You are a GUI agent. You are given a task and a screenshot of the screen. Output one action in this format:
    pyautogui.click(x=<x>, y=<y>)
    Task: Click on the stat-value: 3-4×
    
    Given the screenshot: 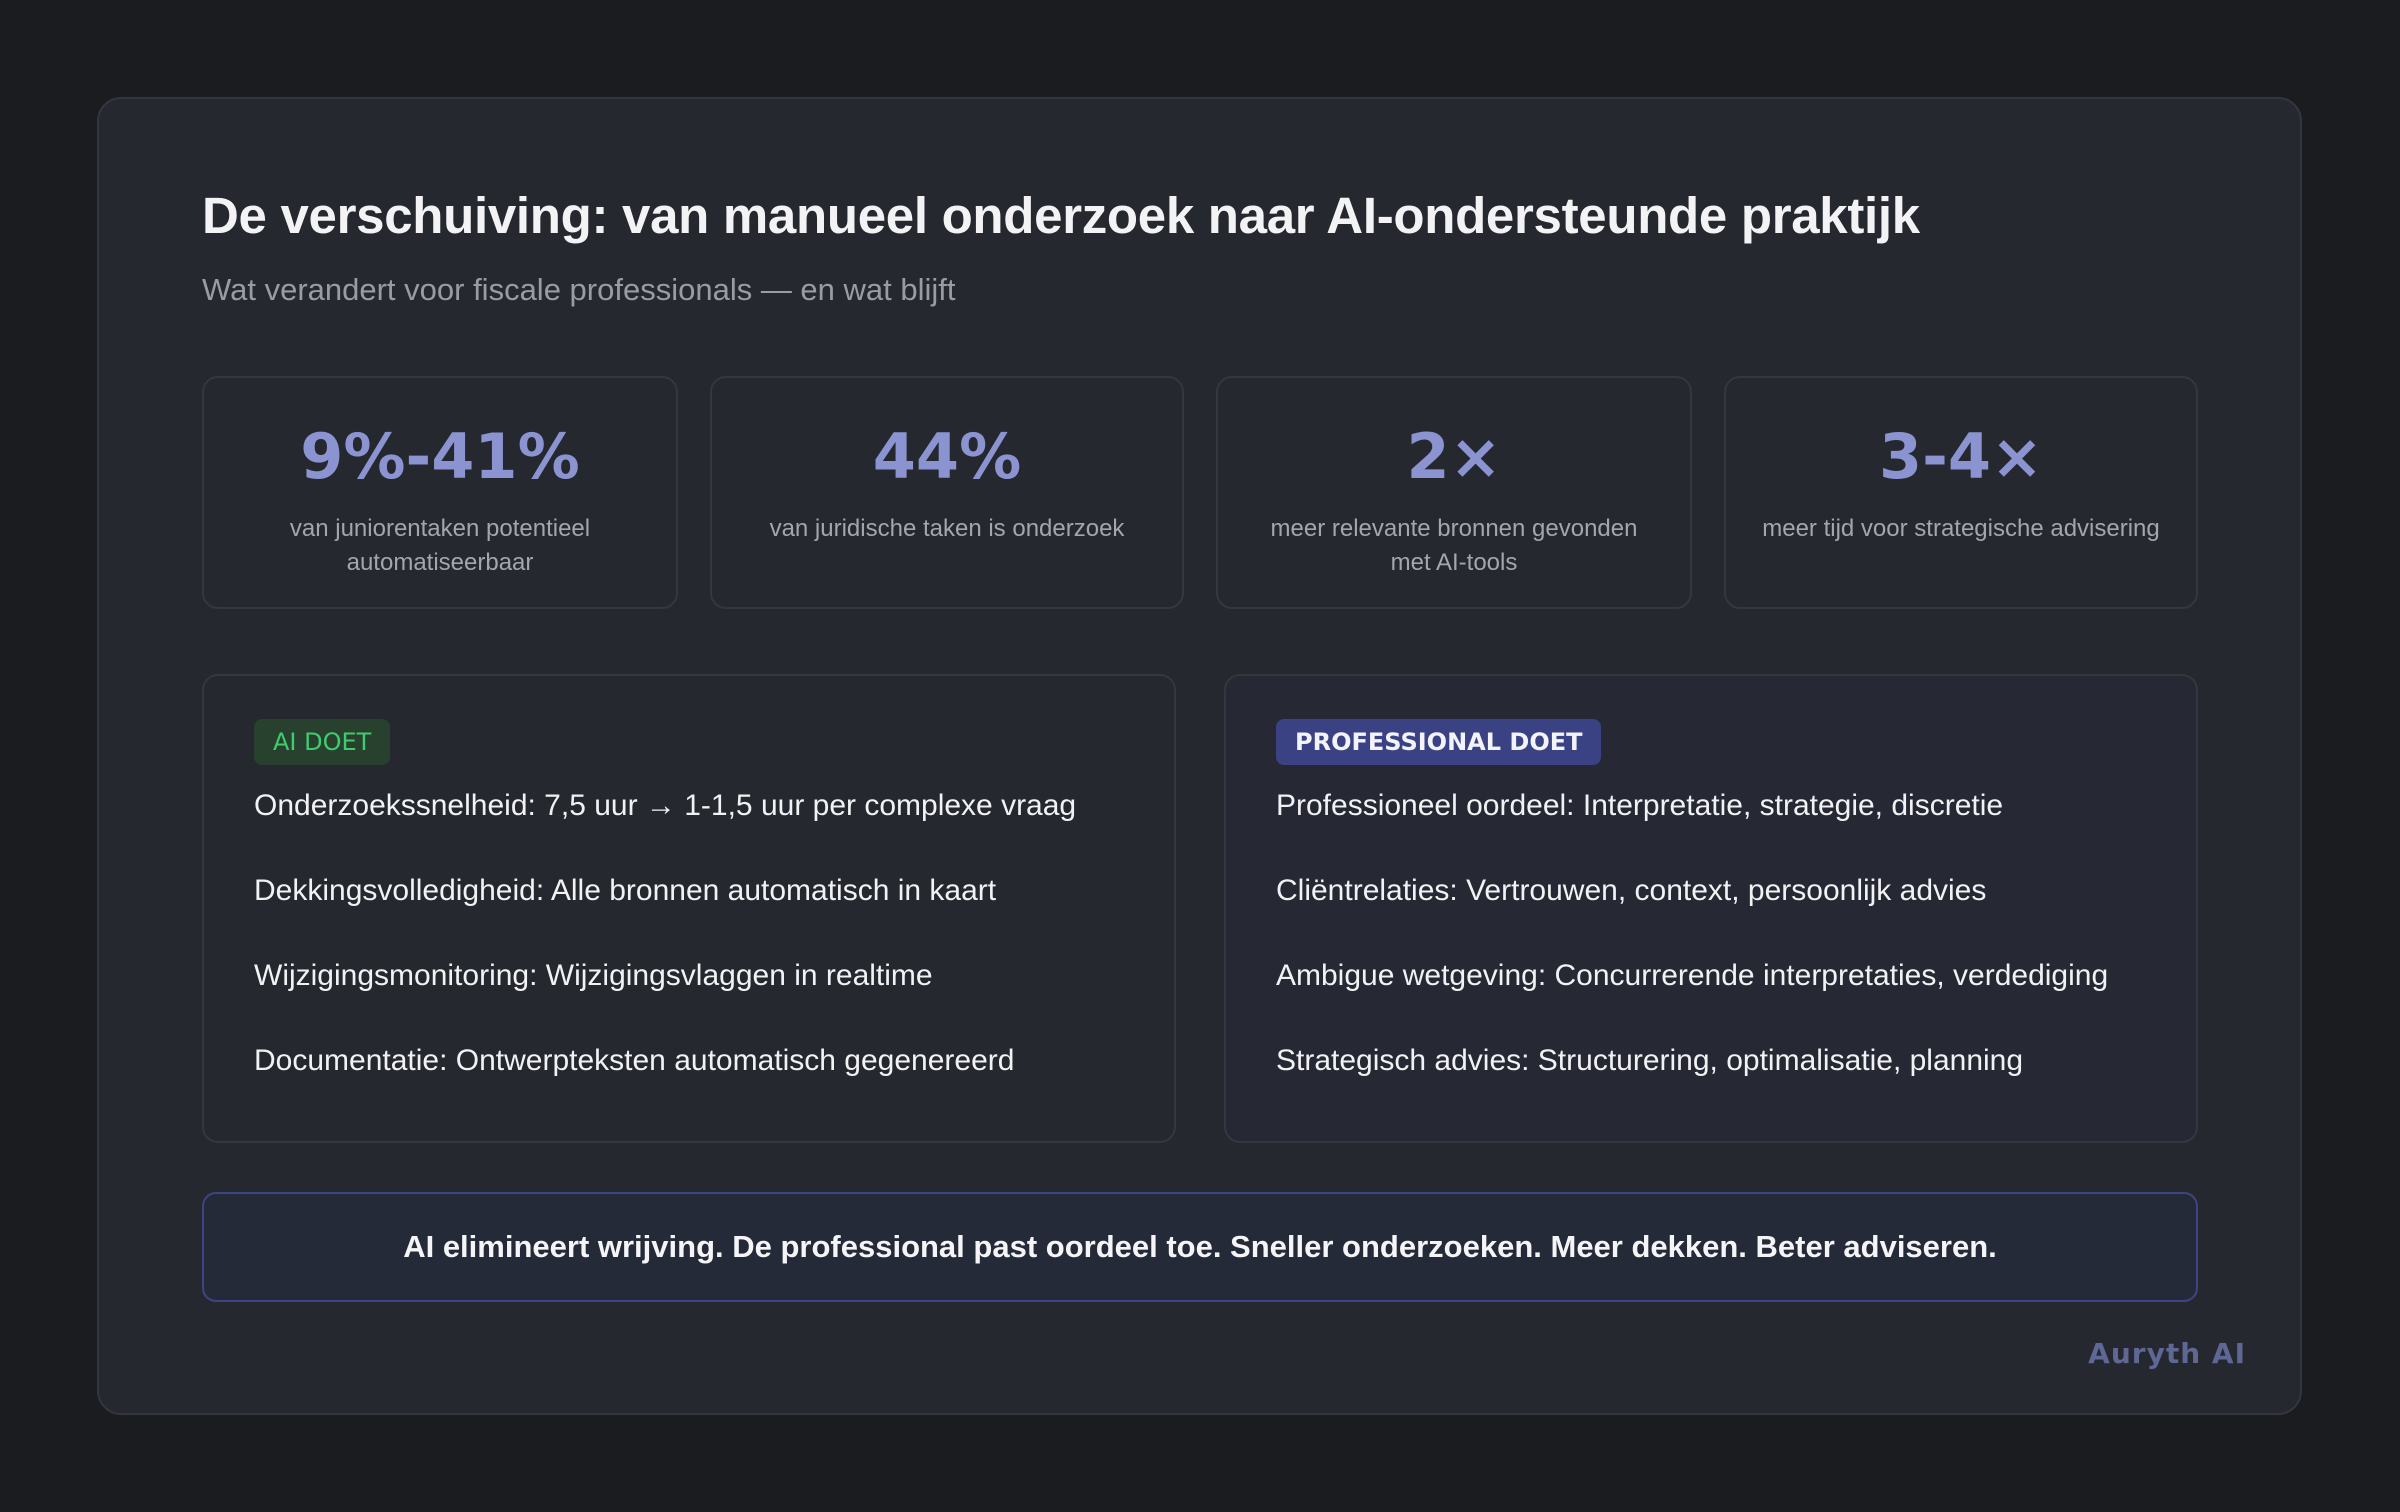 What is the action you would take?
    pyautogui.click(x=1961, y=456)
    